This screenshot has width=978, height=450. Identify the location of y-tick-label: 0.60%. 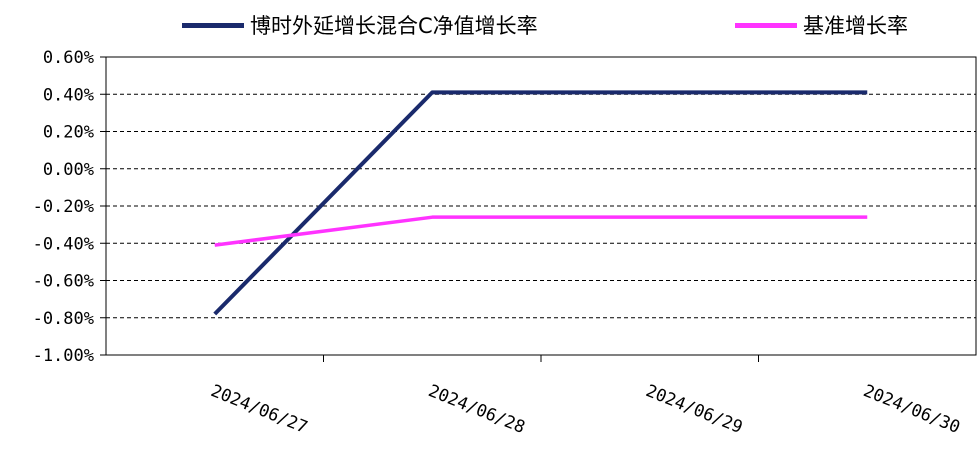
(68, 58).